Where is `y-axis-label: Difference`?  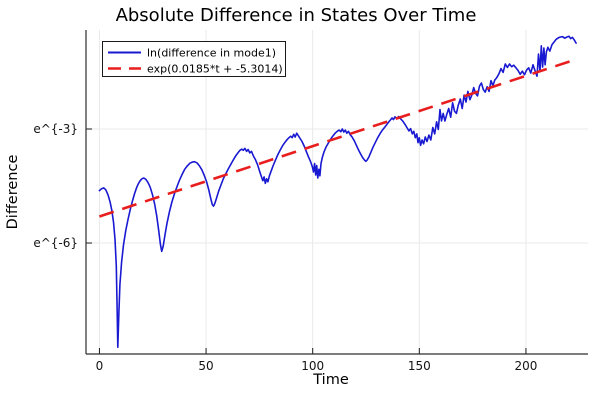
y-axis-label: Difference is located at coordinates (13, 192).